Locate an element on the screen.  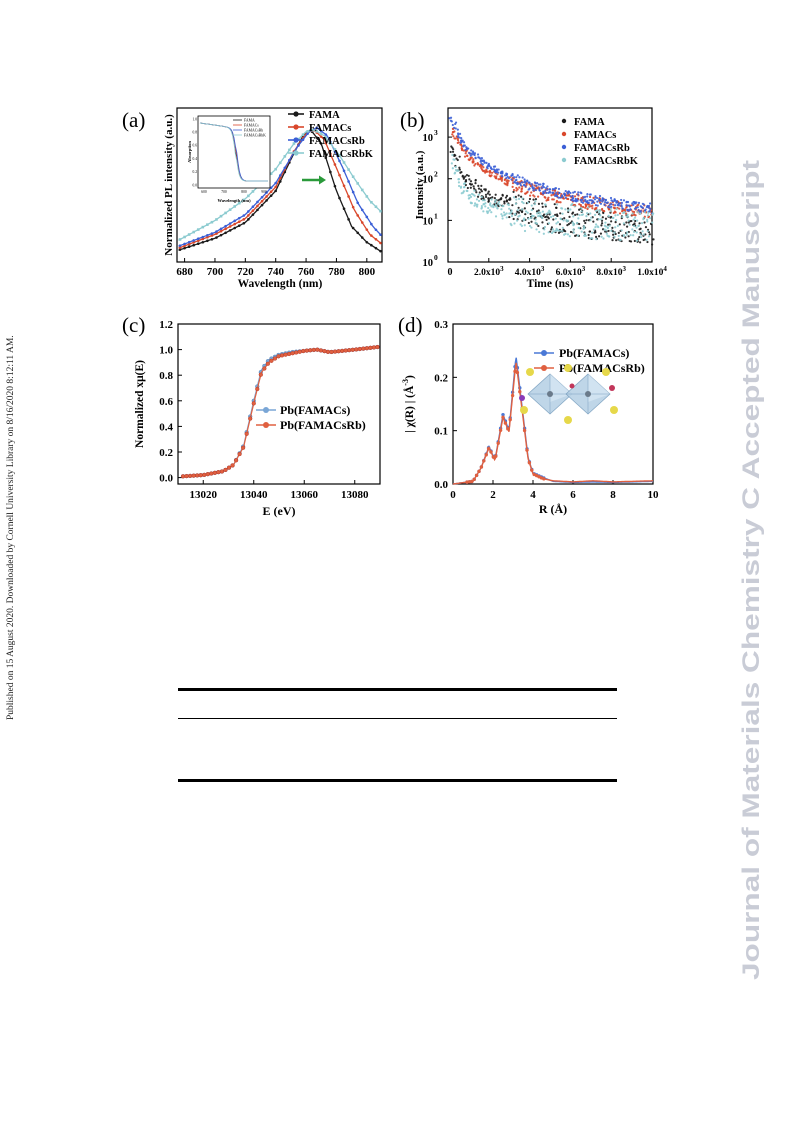
table-bottom-rule is located at coordinates (397, 780).